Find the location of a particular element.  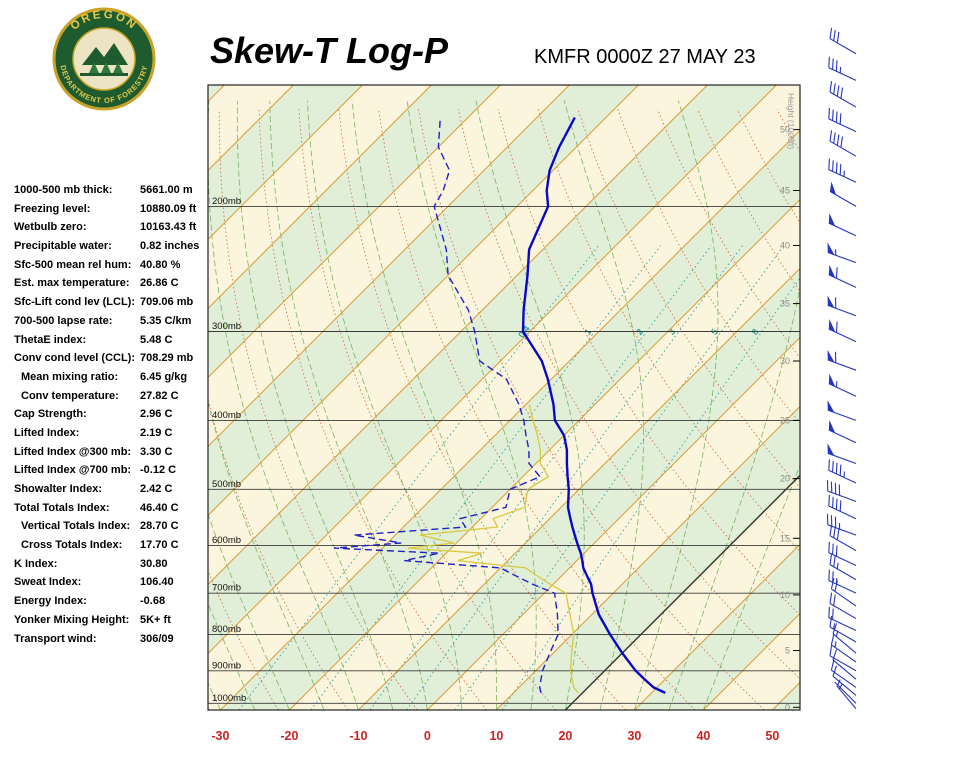

pressure-label: 700mb is located at coordinates (226, 588).